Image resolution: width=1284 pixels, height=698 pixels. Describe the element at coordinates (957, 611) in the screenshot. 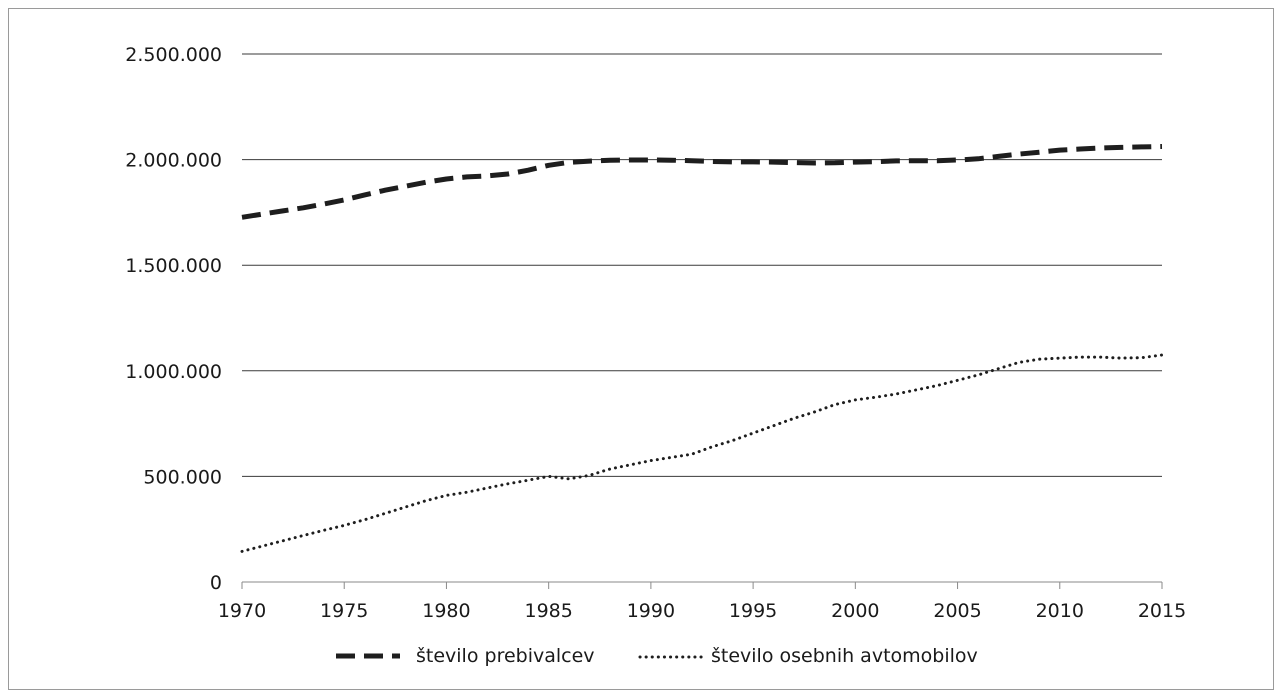

I see `x-tick-label: 2005` at that location.